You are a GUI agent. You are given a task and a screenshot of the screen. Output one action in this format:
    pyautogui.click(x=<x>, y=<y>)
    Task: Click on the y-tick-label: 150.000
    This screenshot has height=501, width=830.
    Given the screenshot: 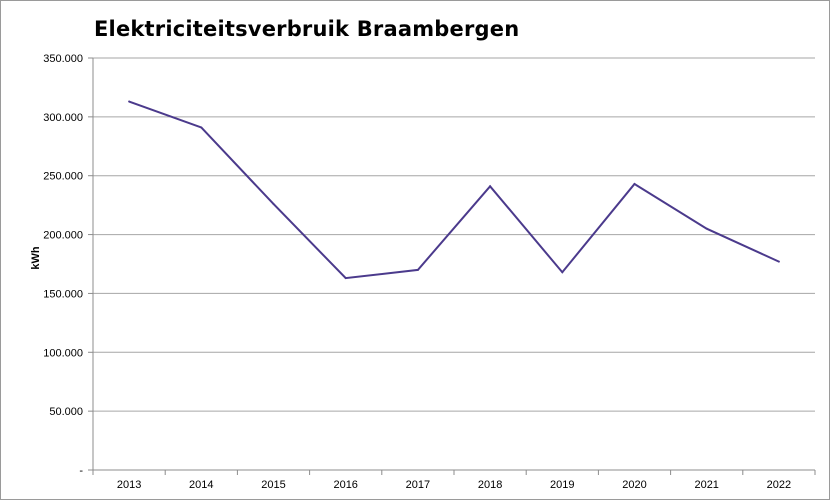 What is the action you would take?
    pyautogui.click(x=63, y=294)
    